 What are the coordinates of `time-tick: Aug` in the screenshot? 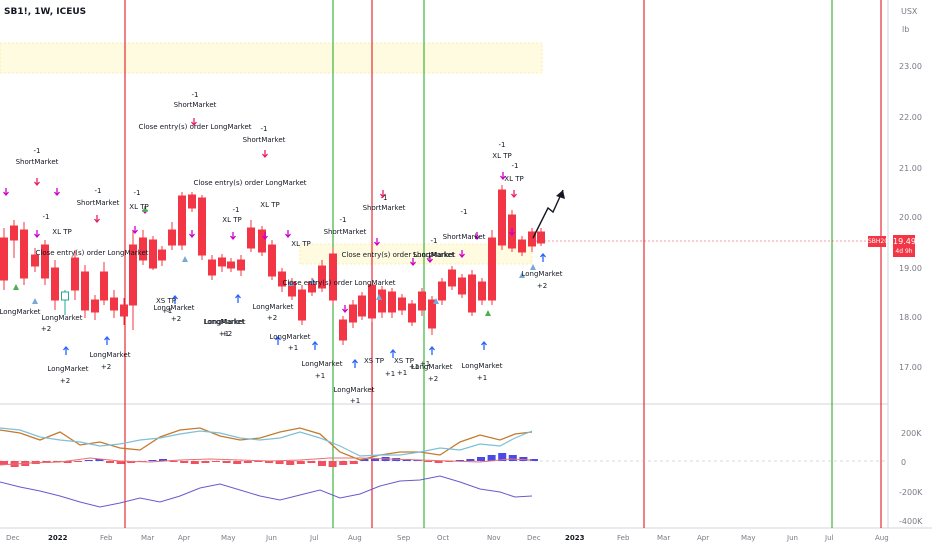 It's located at (882, 538).